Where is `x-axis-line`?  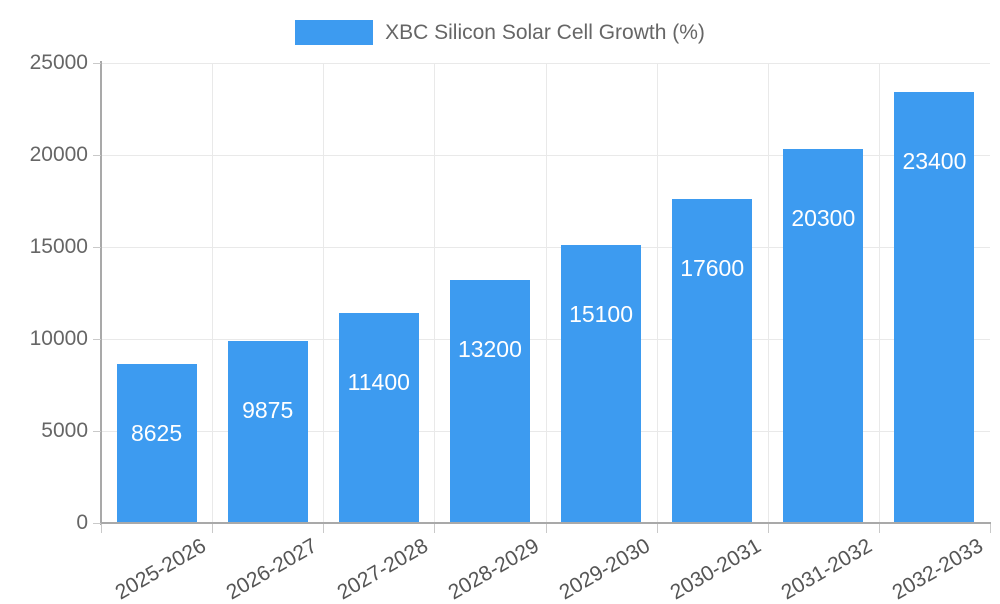
x-axis-line is located at coordinates (545, 523).